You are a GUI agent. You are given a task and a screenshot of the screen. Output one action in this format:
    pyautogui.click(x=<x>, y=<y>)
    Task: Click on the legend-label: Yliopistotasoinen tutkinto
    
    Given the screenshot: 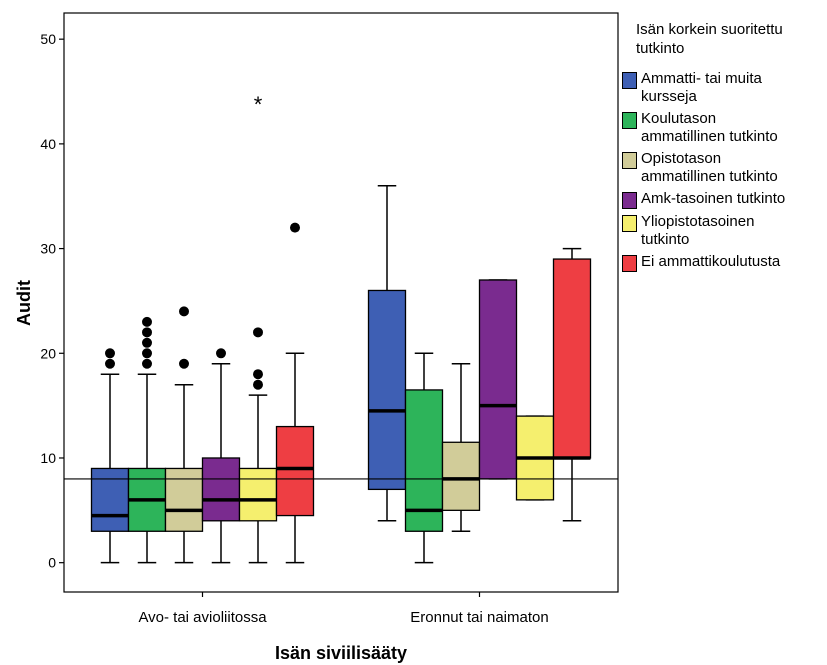 What is the action you would take?
    pyautogui.click(x=698, y=230)
    